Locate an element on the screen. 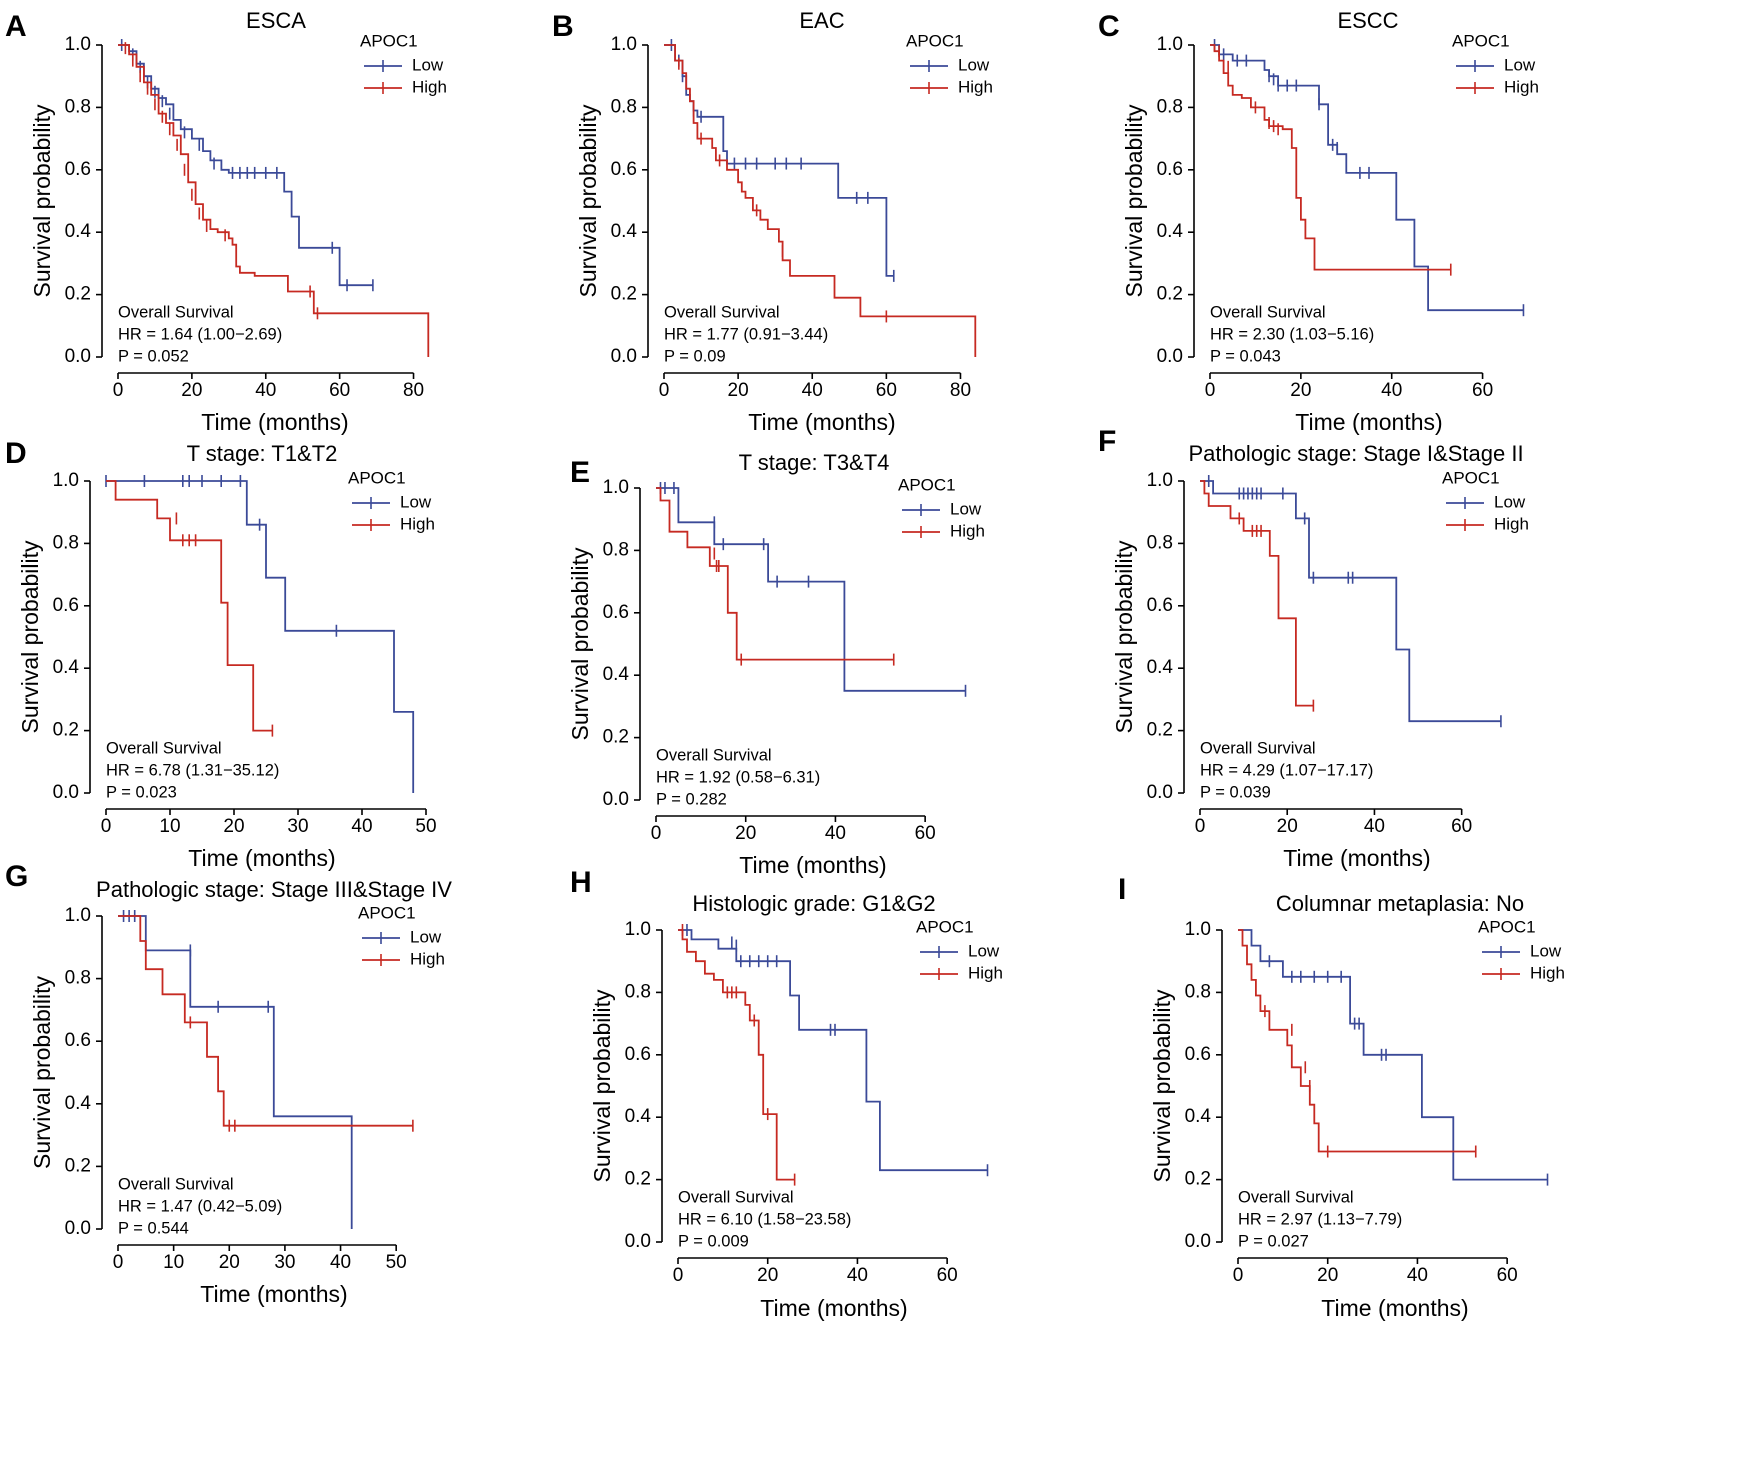 The width and height of the screenshot is (1747, 1472). panel-letter: D is located at coordinates (16, 453).